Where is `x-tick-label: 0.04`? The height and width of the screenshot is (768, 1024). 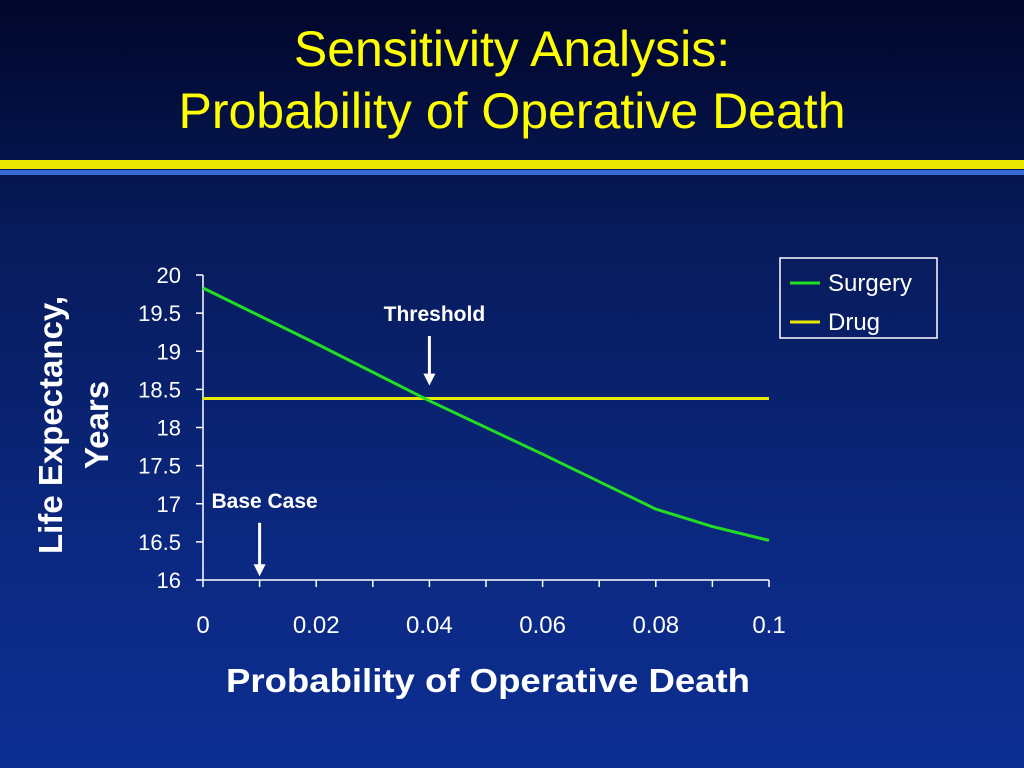 x-tick-label: 0.04 is located at coordinates (429, 625).